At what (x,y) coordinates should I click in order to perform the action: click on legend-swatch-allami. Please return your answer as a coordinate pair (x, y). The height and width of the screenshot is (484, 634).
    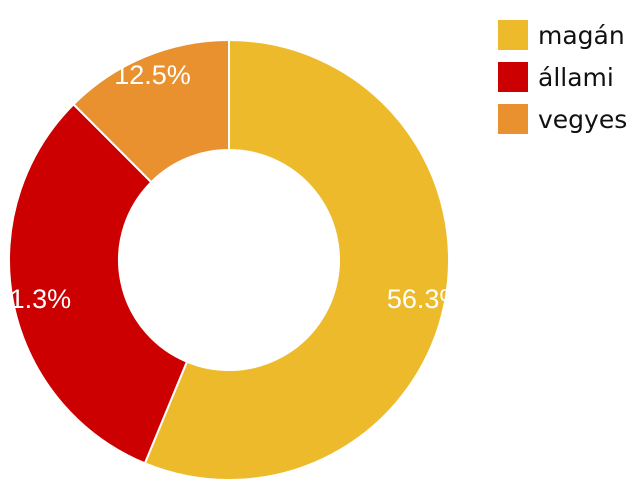
    Looking at the image, I should click on (513, 77).